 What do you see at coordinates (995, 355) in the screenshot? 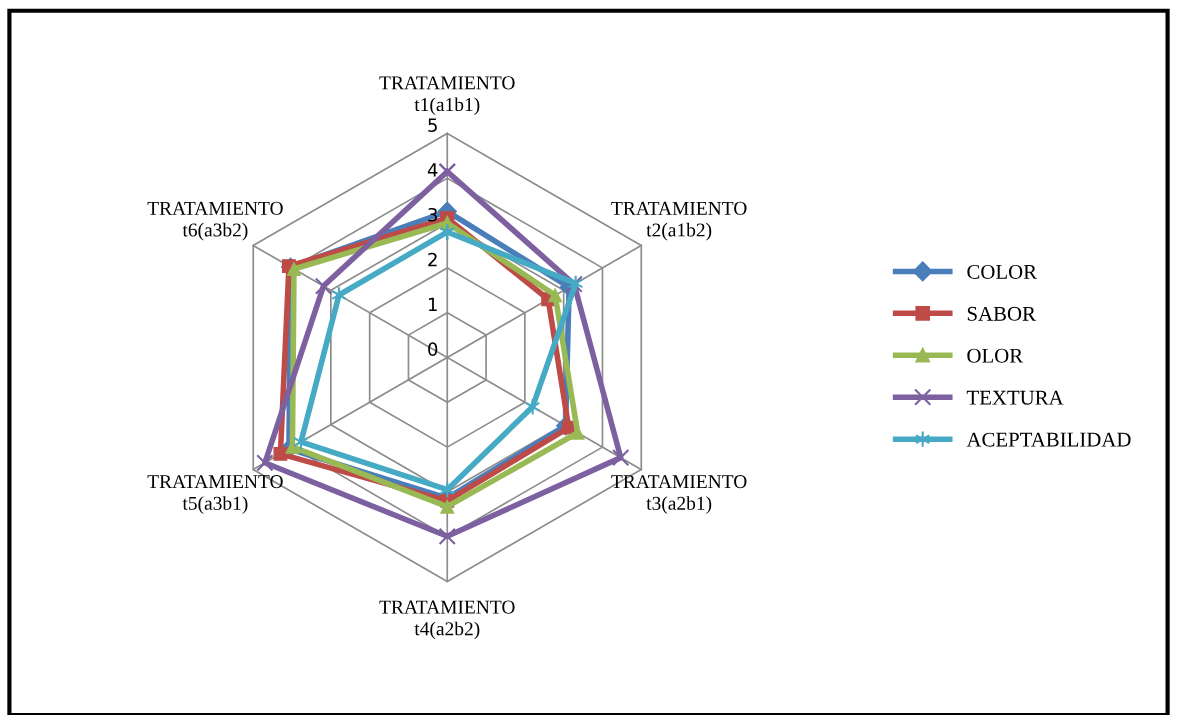
I see `legend-label: OLOR` at bounding box center [995, 355].